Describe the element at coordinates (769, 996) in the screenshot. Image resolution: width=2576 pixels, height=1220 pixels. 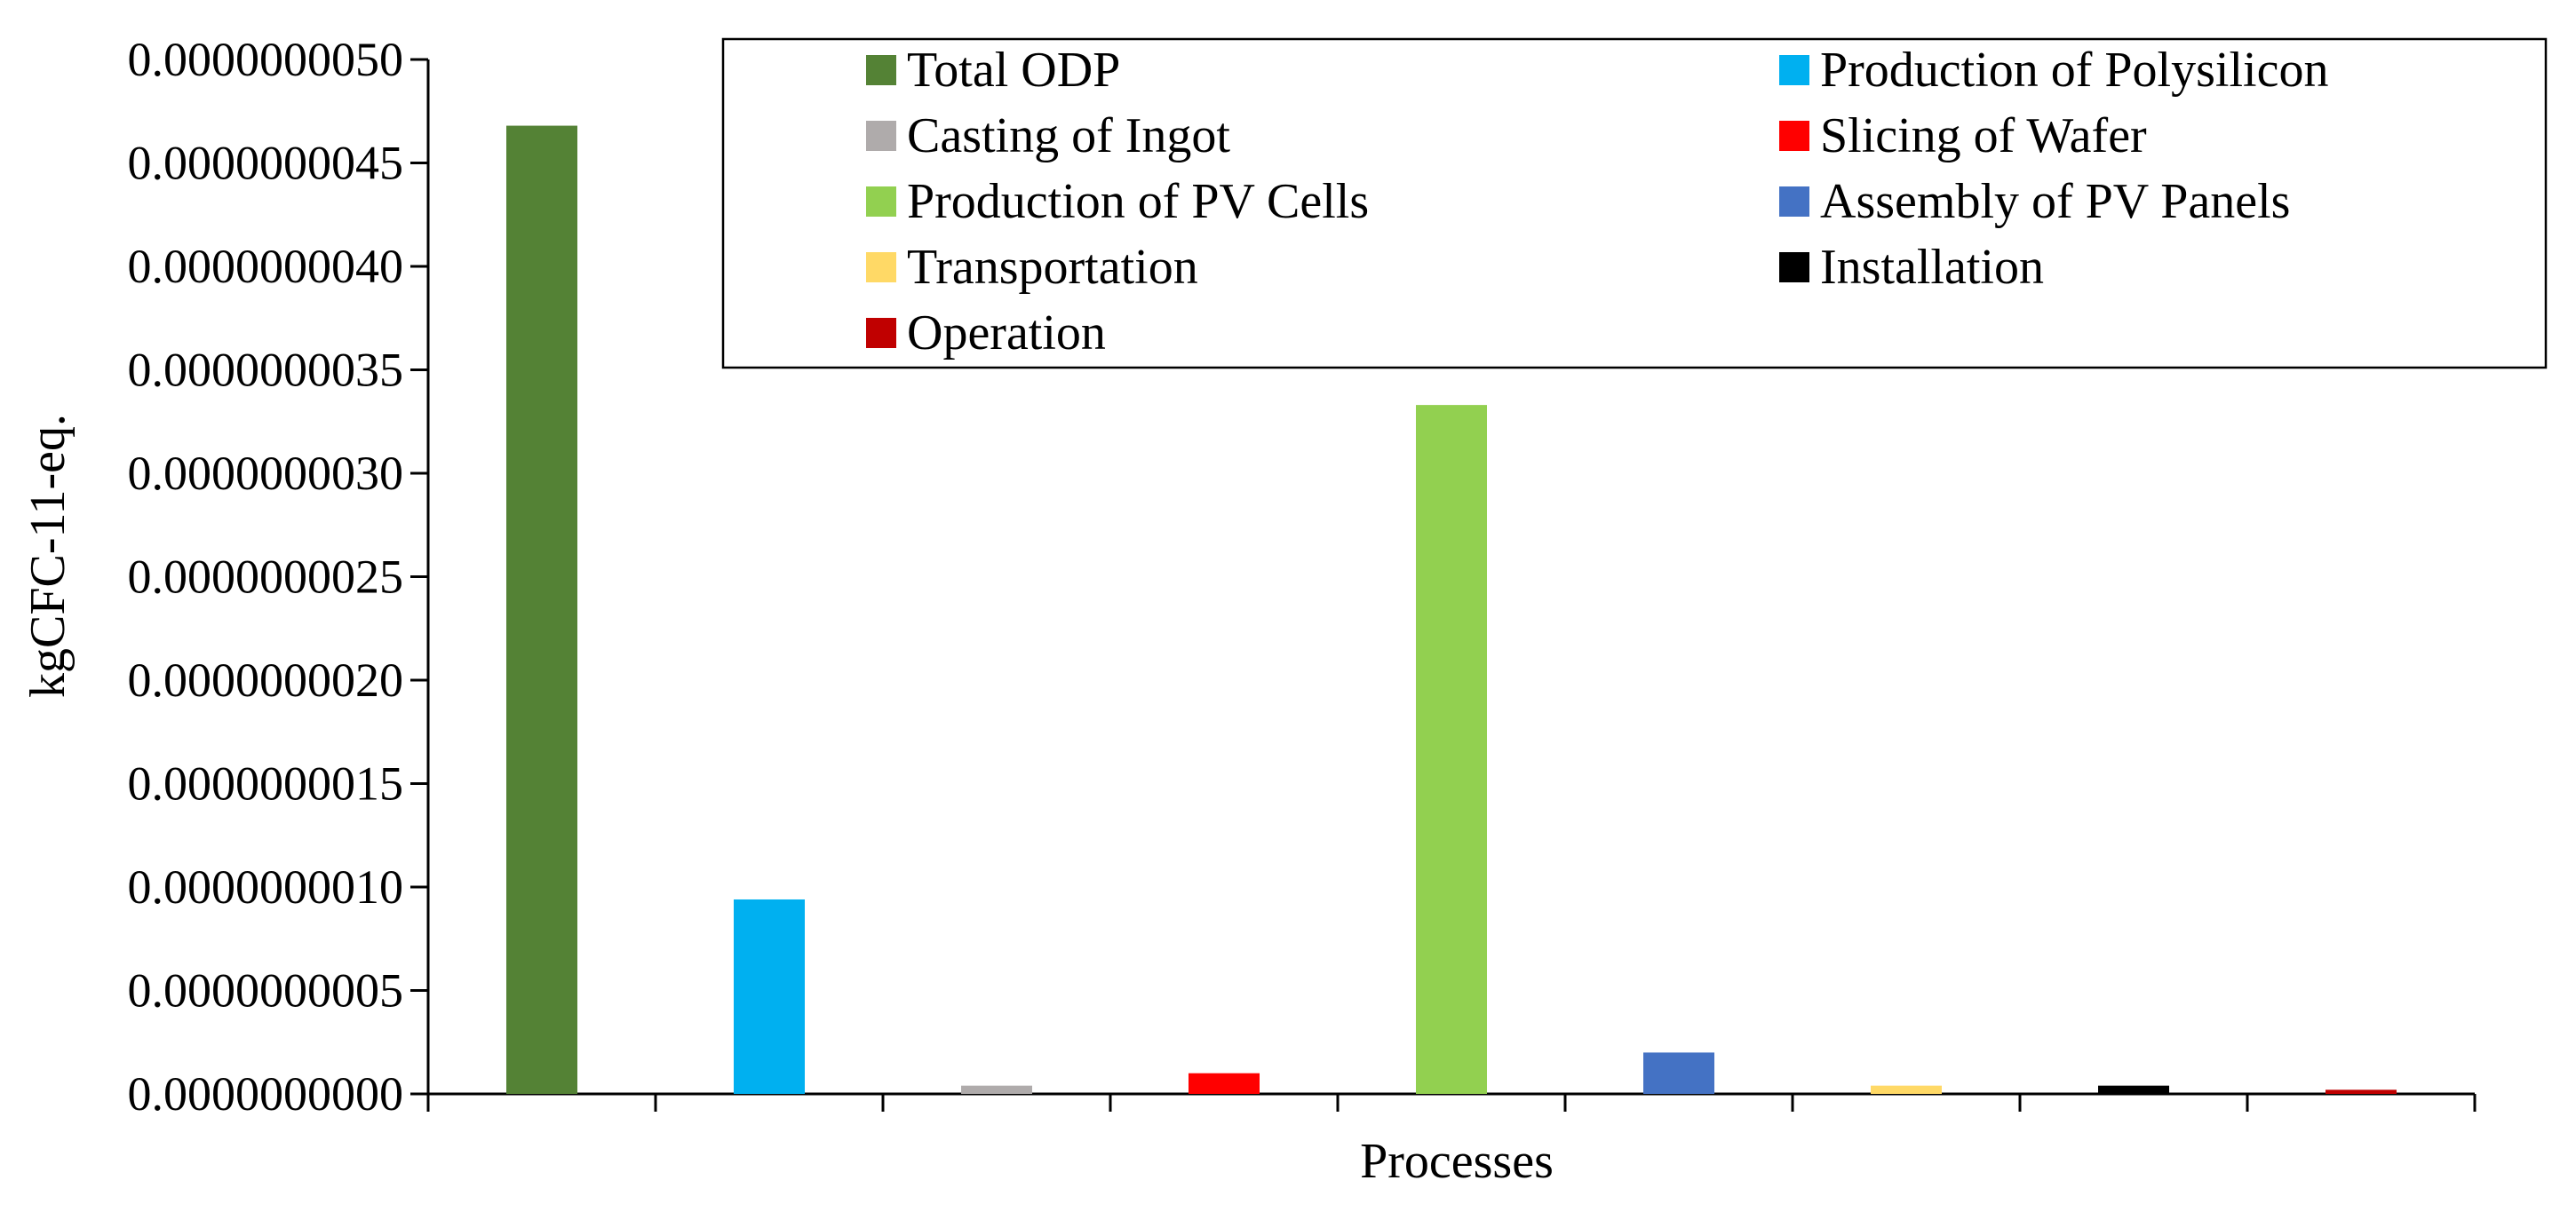
I see `bar-production-of-polysilicon` at that location.